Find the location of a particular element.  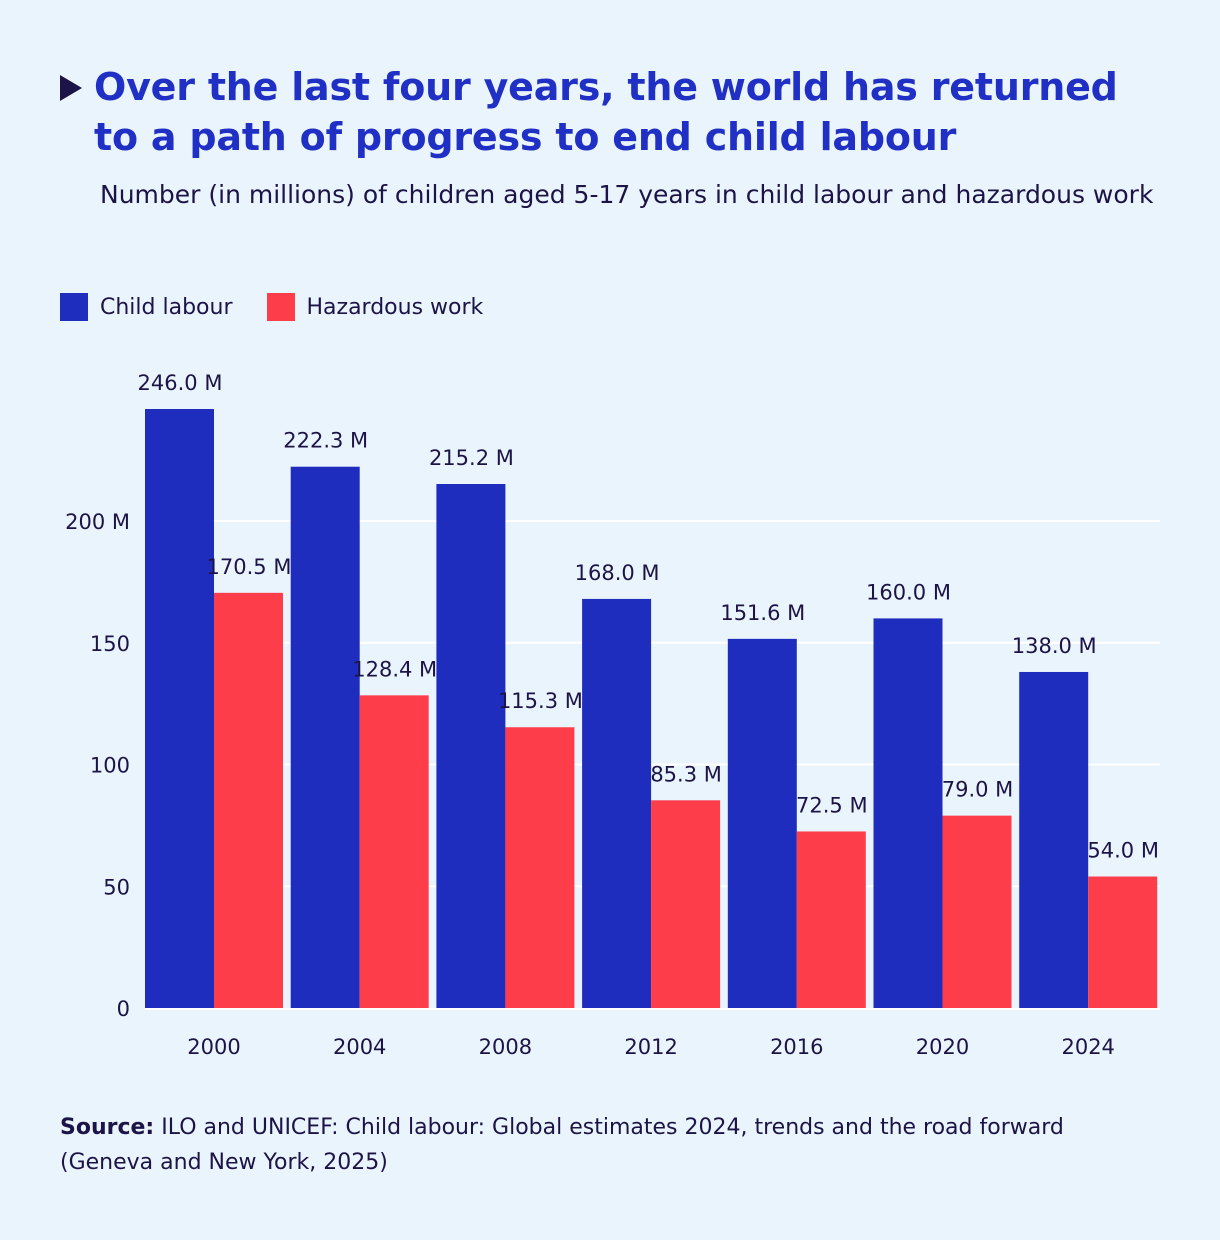

triangle-bullet-icon is located at coordinates (71, 88).